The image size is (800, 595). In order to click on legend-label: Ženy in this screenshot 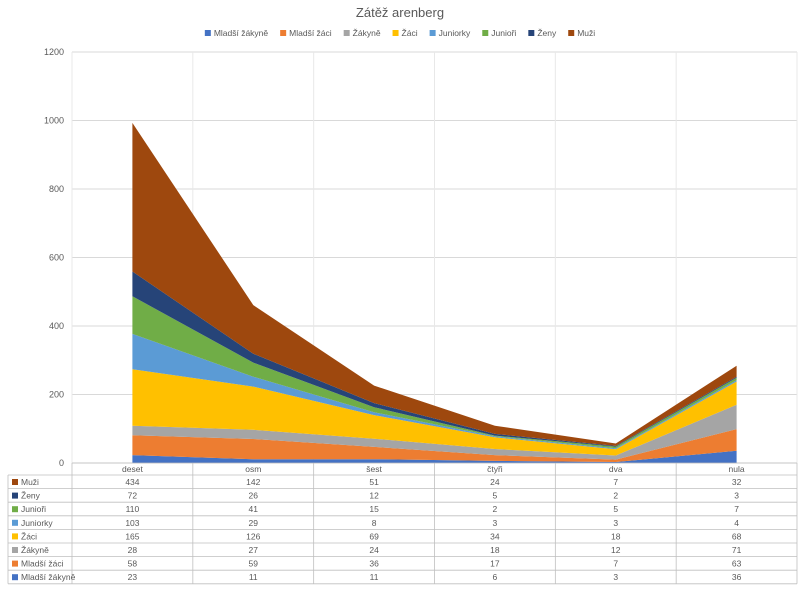, I will do `click(547, 33)`.